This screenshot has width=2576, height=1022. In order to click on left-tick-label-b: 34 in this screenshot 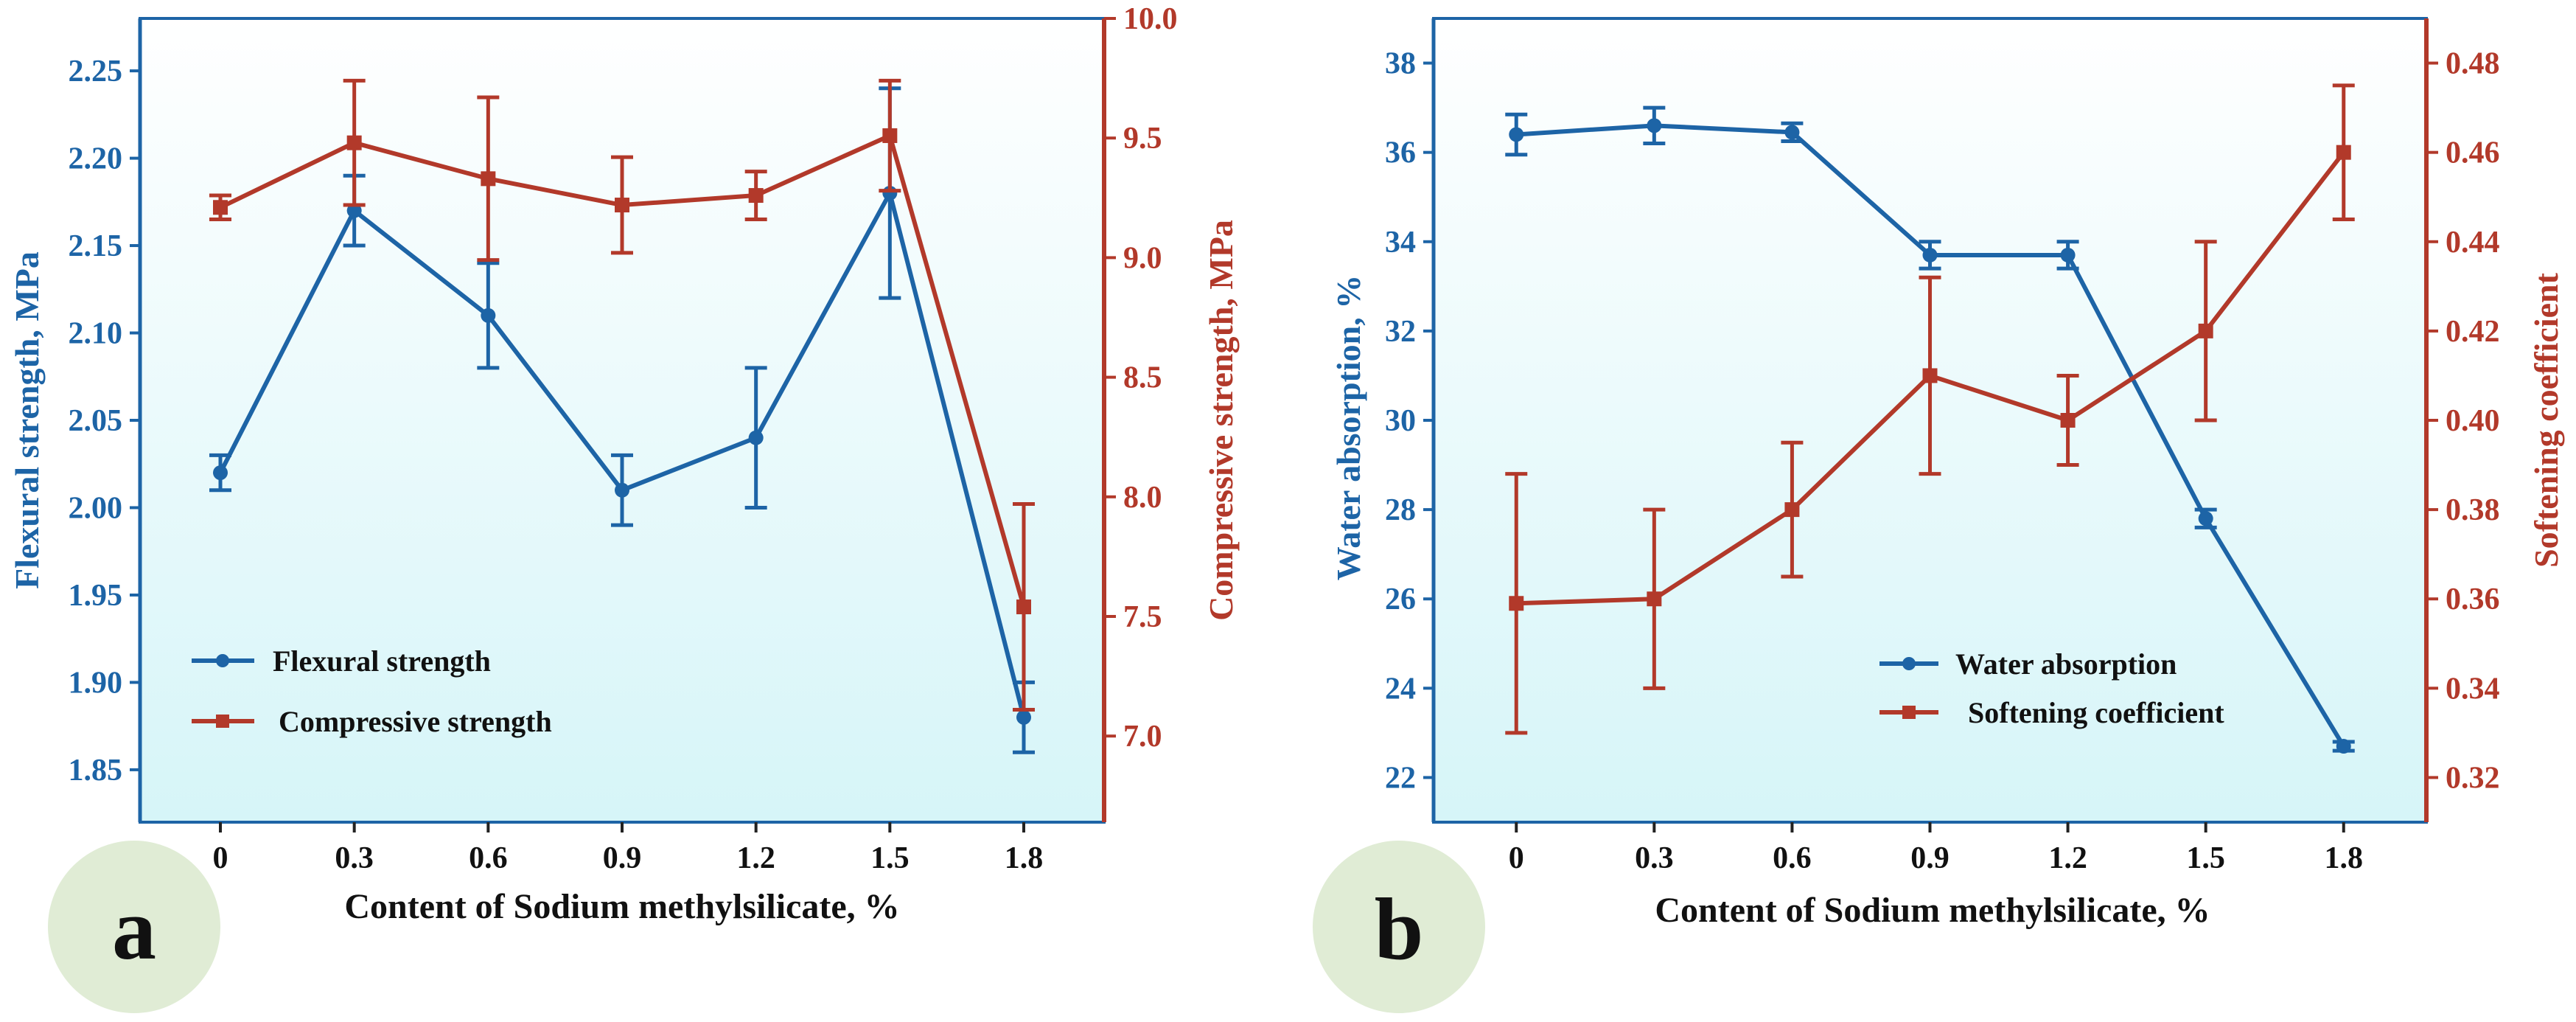, I will do `click(1400, 243)`.